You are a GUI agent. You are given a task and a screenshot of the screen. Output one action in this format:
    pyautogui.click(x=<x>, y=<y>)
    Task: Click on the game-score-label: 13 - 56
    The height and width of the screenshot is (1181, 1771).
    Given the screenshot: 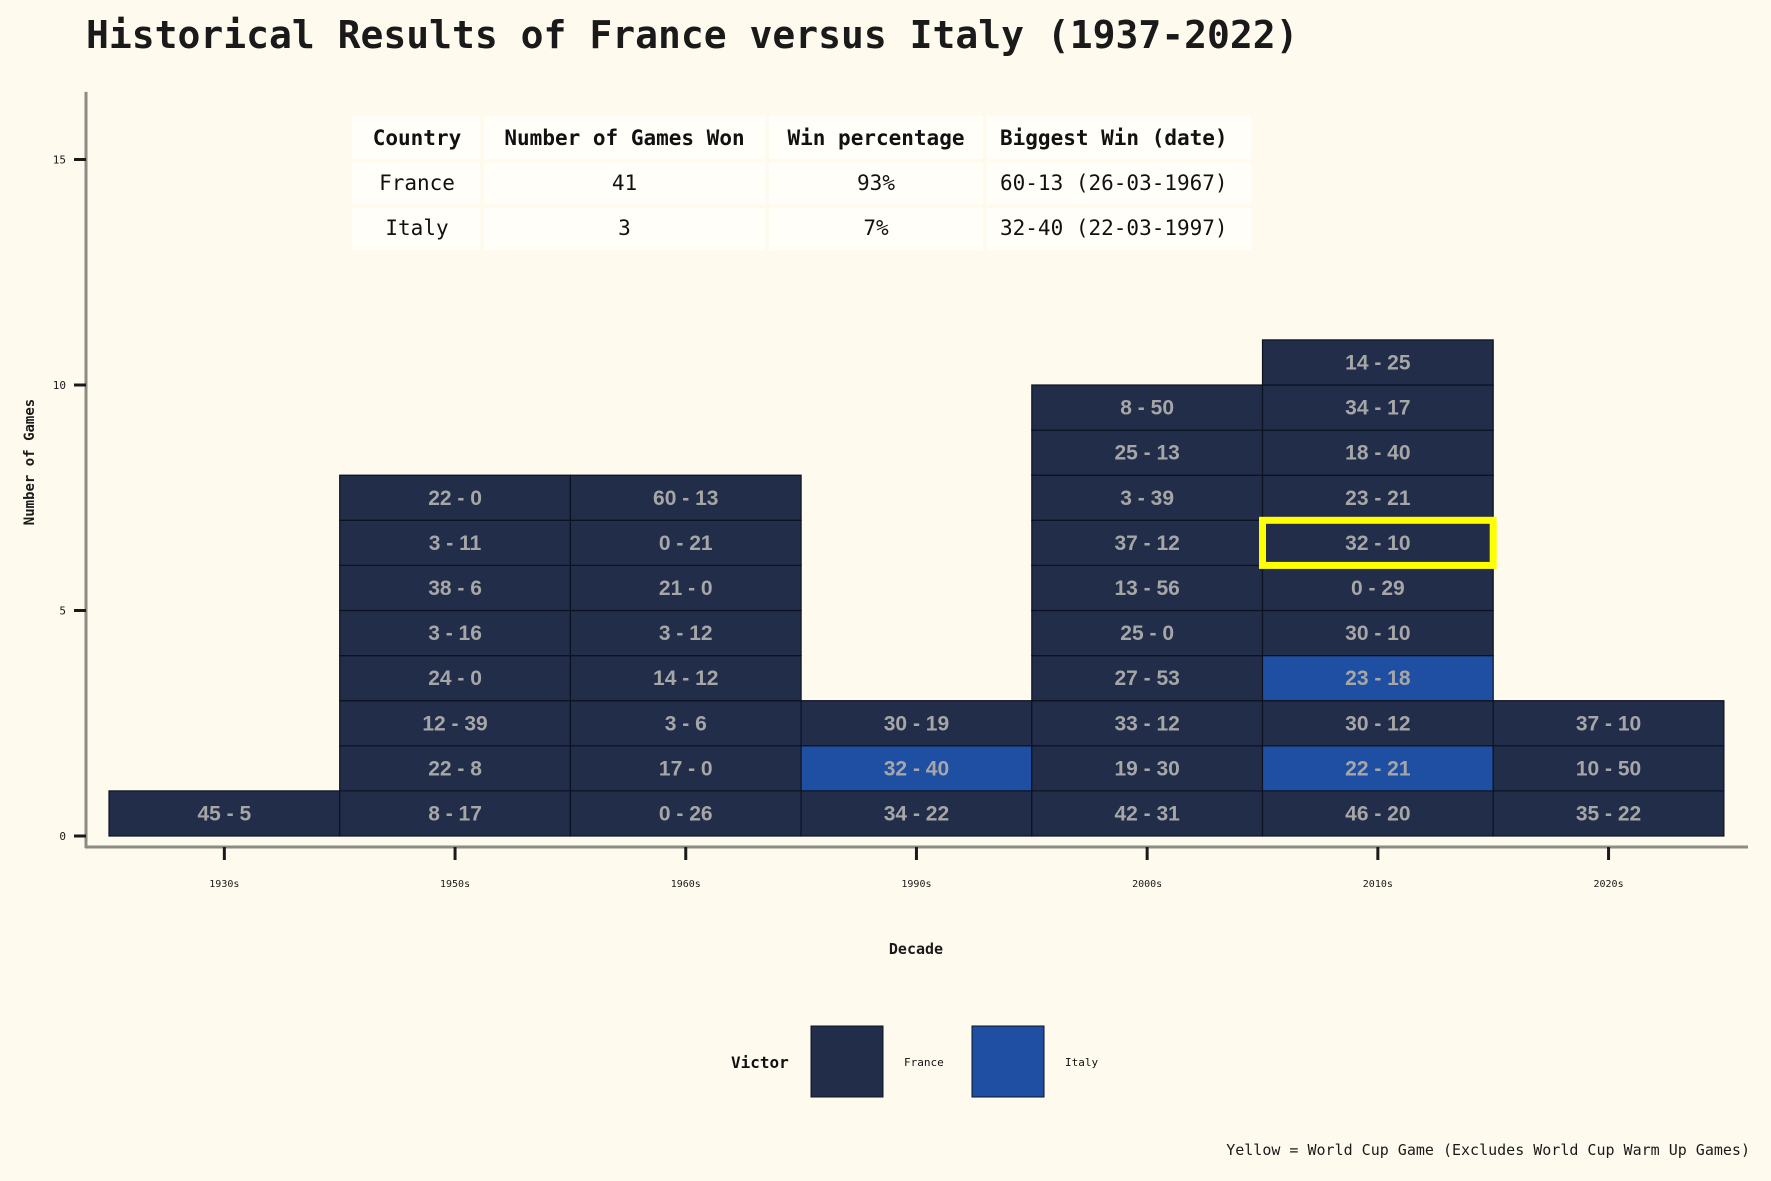 What is the action you would take?
    pyautogui.click(x=1146, y=588)
    